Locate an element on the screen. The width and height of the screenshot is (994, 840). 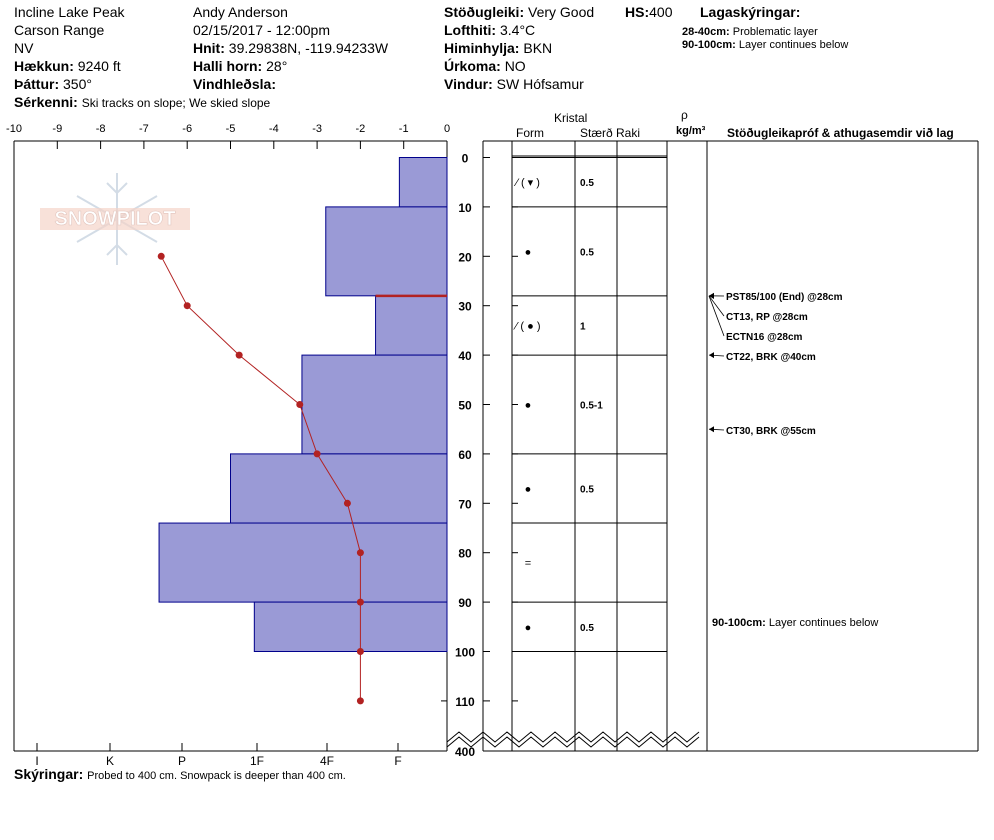
precip-value: NO is located at coordinates (515, 66).